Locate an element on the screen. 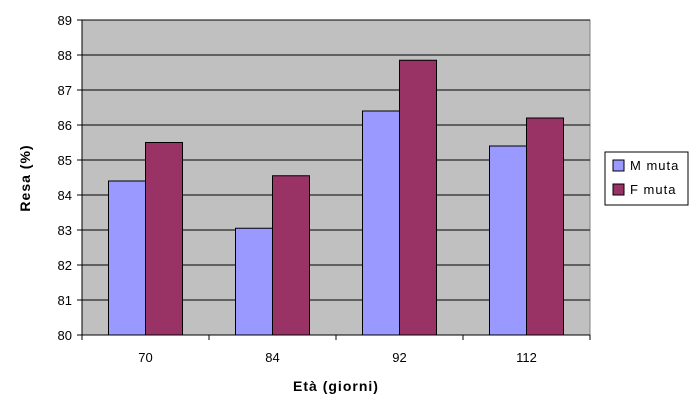  y-tick-label: 80 is located at coordinates (65, 335).